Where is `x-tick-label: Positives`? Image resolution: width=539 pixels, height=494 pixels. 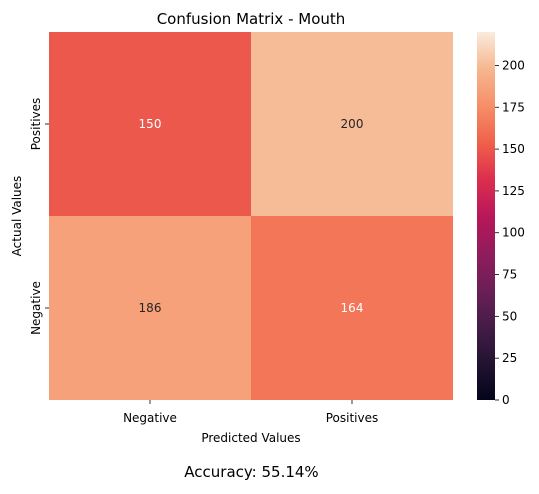
x-tick-label: Positives is located at coordinates (352, 418).